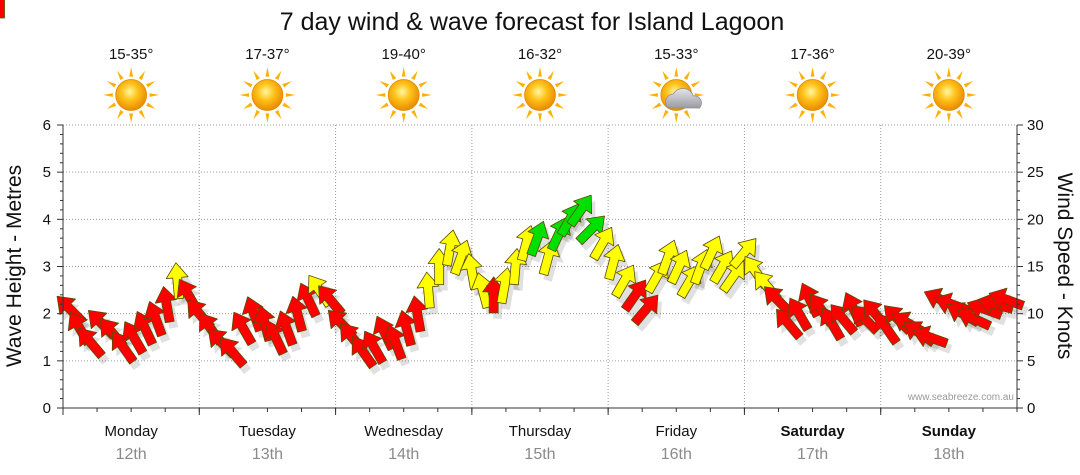 Image resolution: width=1080 pixels, height=475 pixels. I want to click on left-tick-label: 2, so click(47, 314).